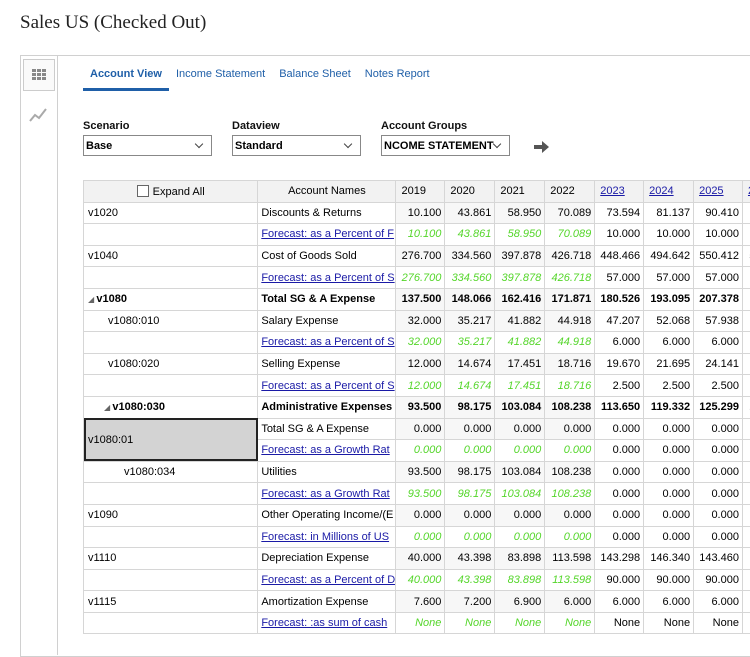  What do you see at coordinates (420, 299) in the screenshot?
I see `value-cell: 137.500` at bounding box center [420, 299].